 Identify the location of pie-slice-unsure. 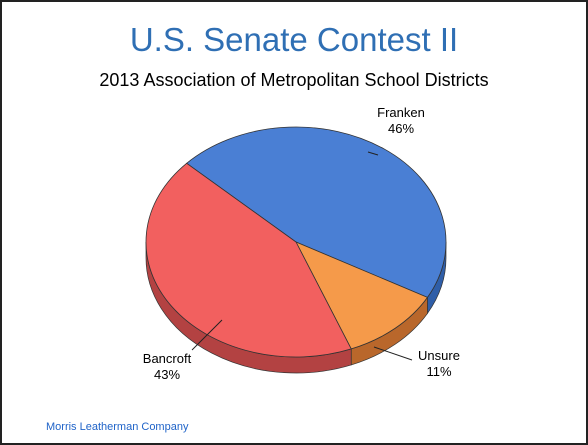
(362, 295).